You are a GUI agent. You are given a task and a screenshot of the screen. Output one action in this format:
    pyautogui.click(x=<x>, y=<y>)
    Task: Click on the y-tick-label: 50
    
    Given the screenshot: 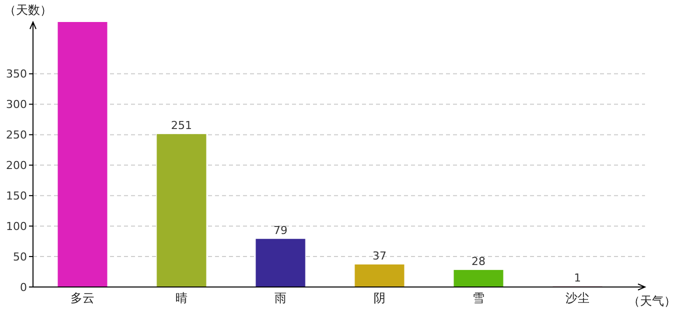 What is the action you would take?
    pyautogui.click(x=20, y=257)
    